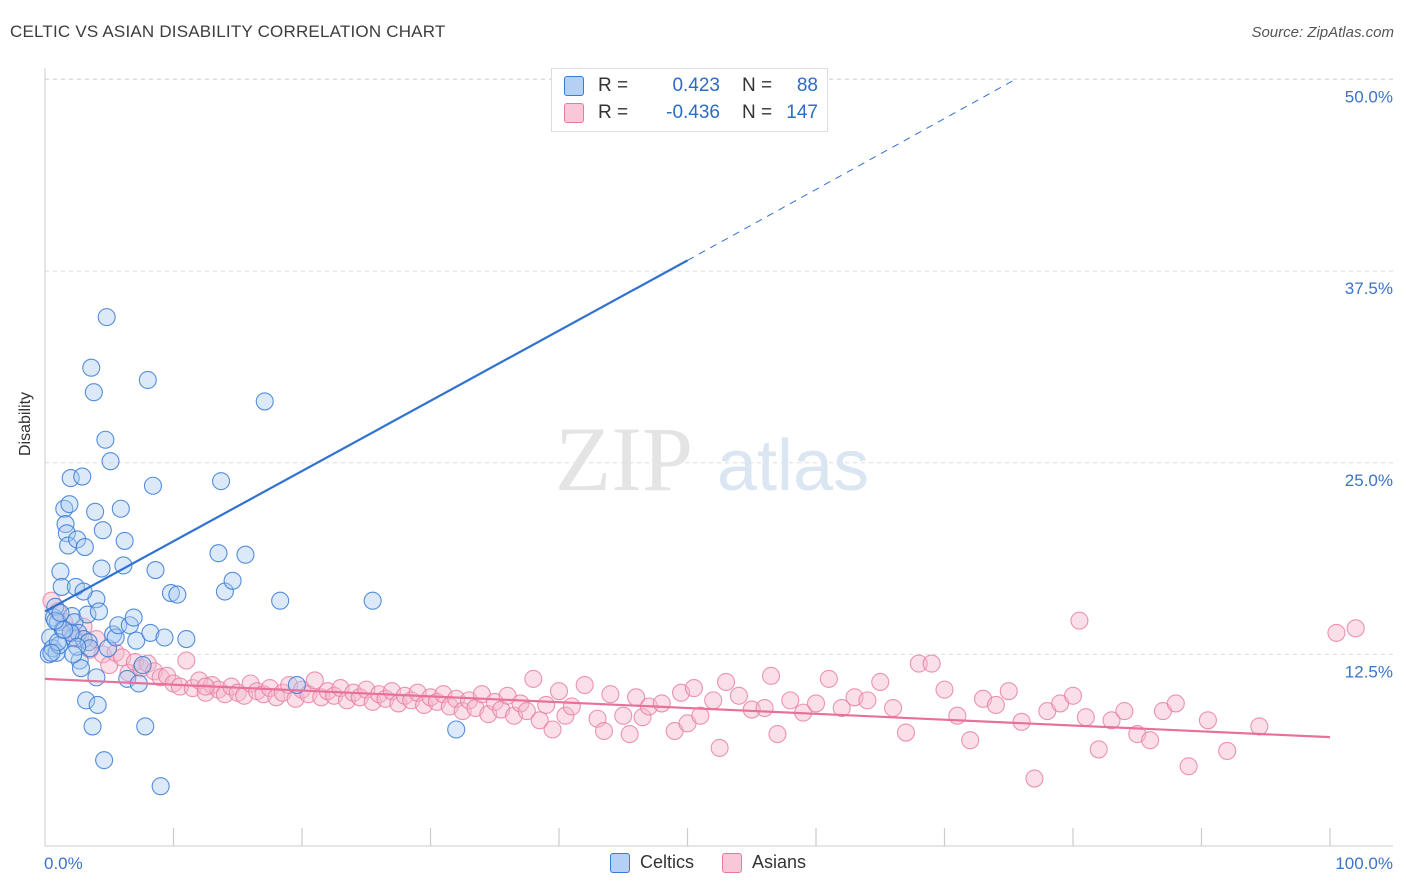 This screenshot has width=1406, height=892. I want to click on y-axis-label: Disability, so click(25, 423).